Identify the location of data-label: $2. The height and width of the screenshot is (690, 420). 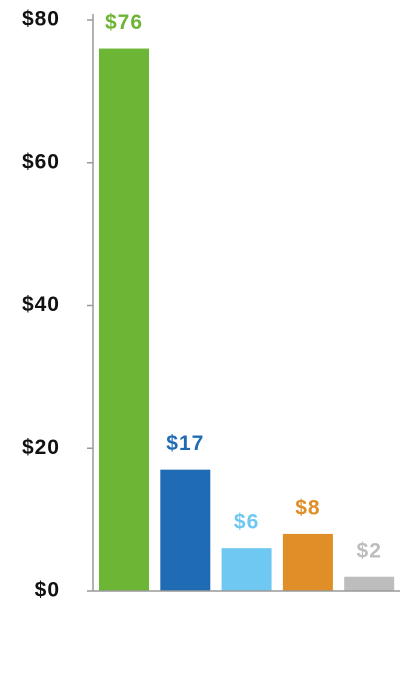
(369, 550).